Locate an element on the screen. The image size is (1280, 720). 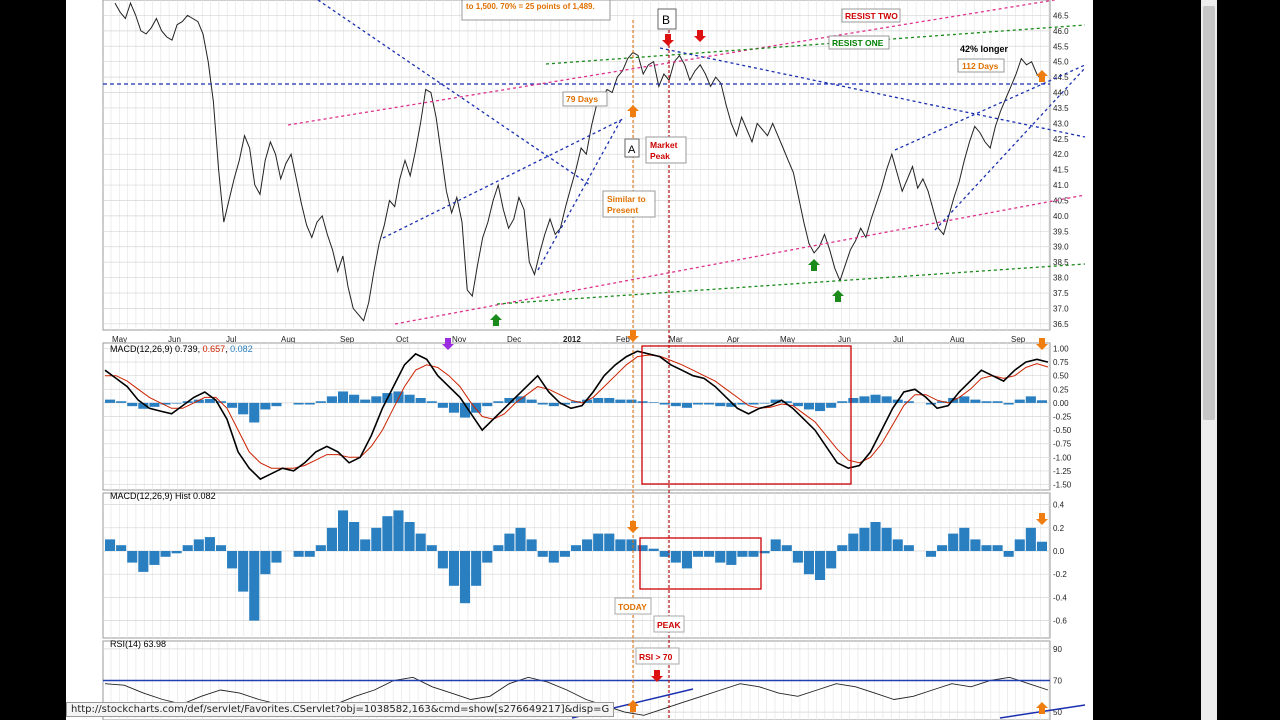
rsi-ytick-label: 90 is located at coordinates (1057, 649).